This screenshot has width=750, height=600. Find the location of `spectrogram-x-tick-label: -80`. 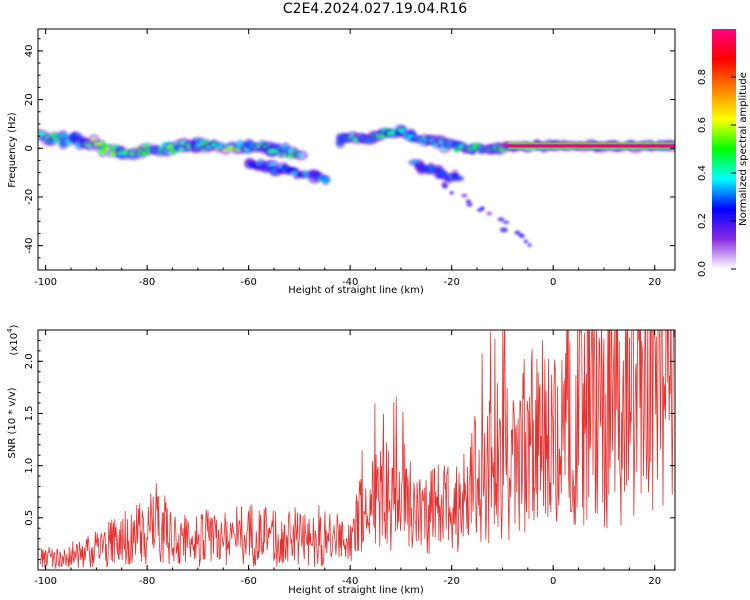

spectrogram-x-tick-label: -80 is located at coordinates (147, 282).